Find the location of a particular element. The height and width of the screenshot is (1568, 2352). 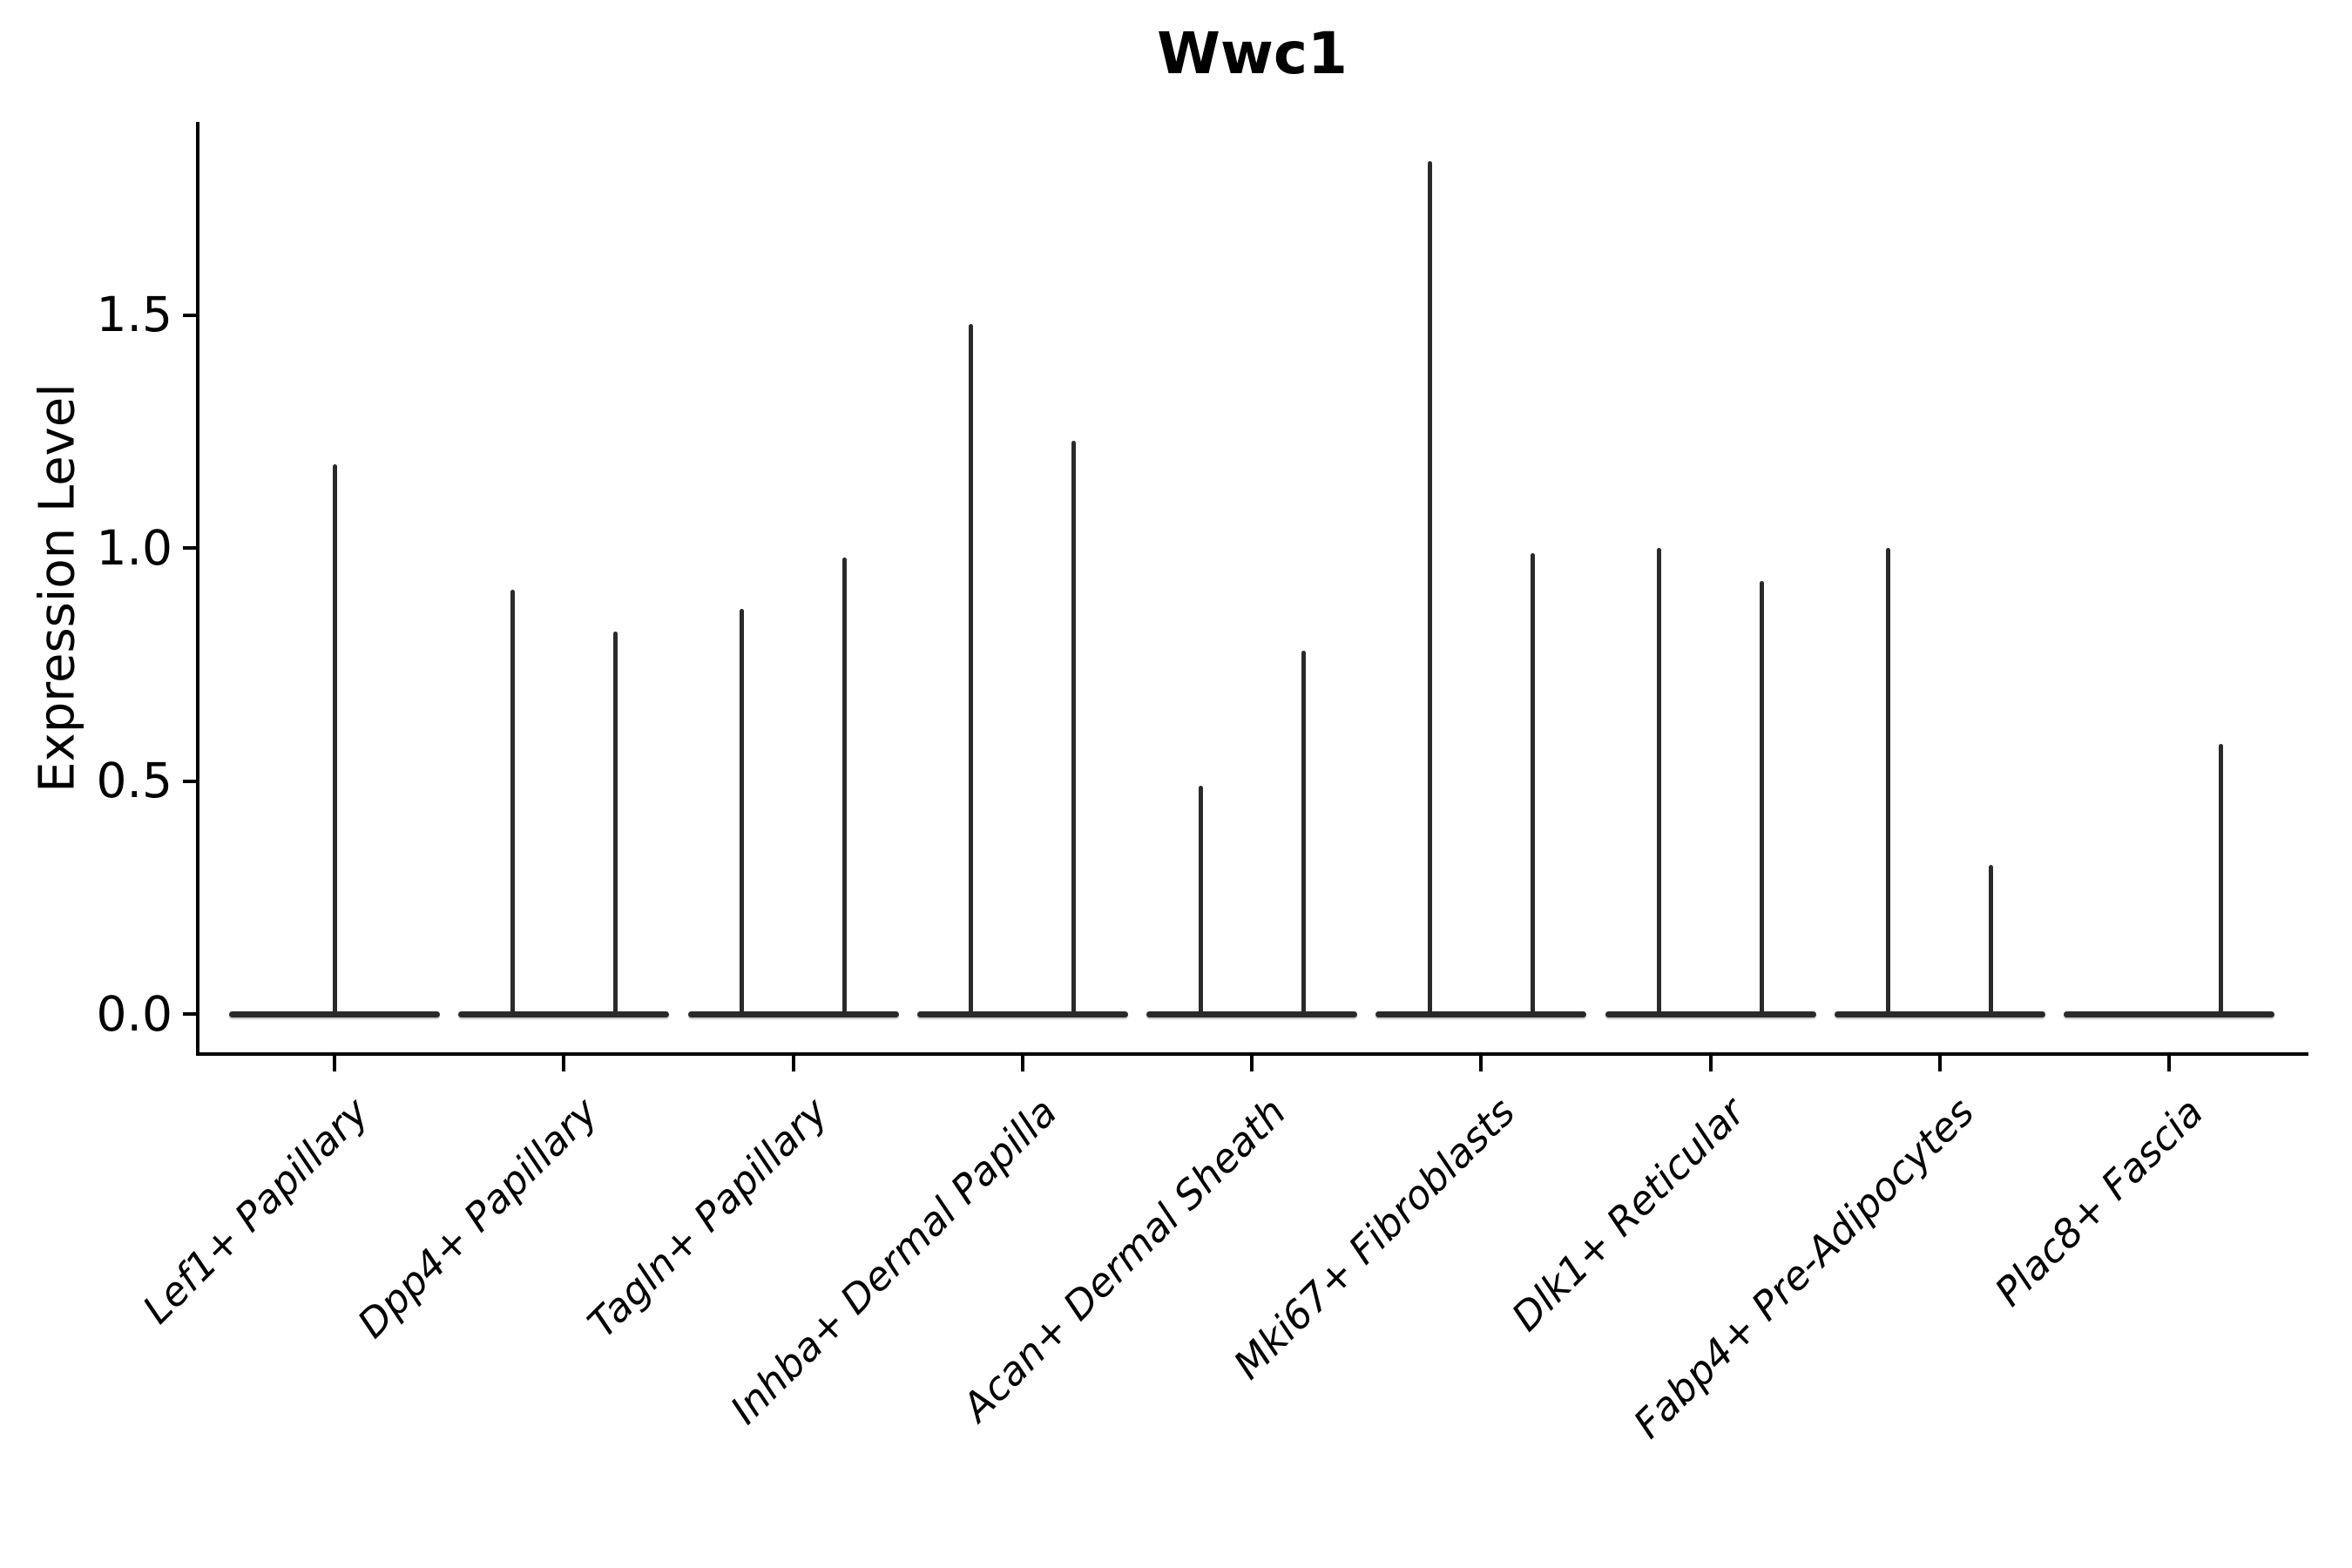

plot-title: Wwc1 is located at coordinates (1252, 53).